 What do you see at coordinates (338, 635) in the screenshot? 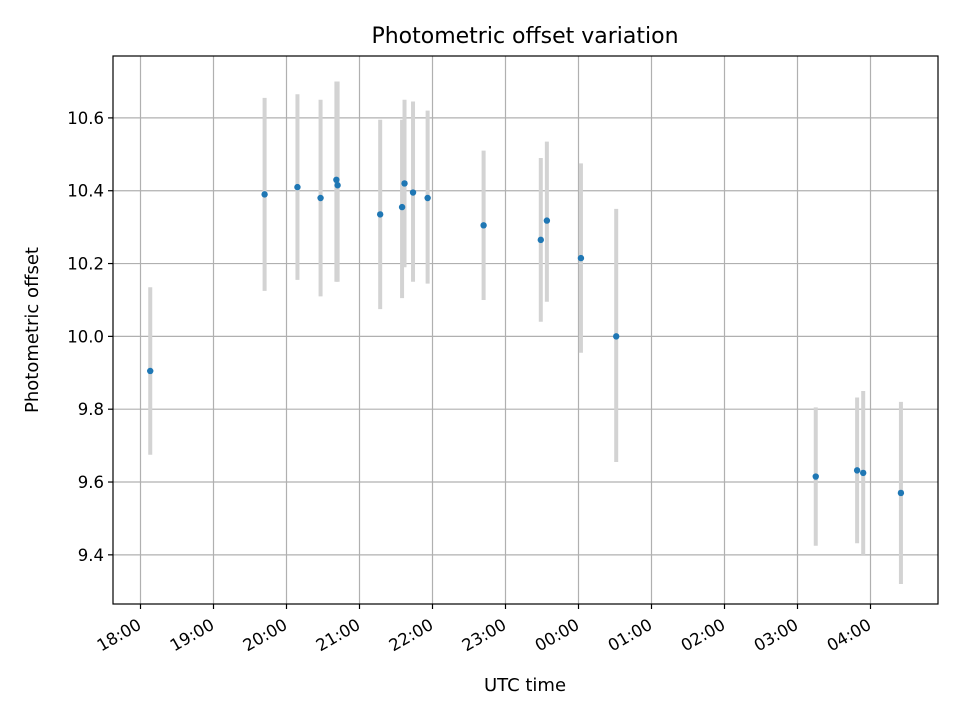
I see `x-tick-label: 21:00` at bounding box center [338, 635].